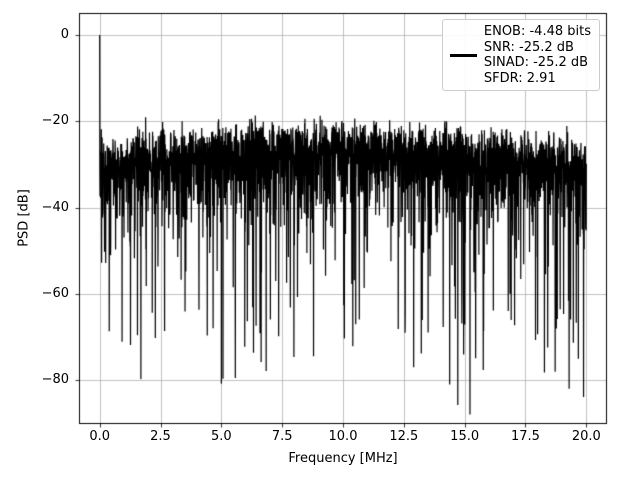  Describe the element at coordinates (537, 31) in the screenshot. I see `legend-entry-enob: ENOB: -4.48 bits` at that location.